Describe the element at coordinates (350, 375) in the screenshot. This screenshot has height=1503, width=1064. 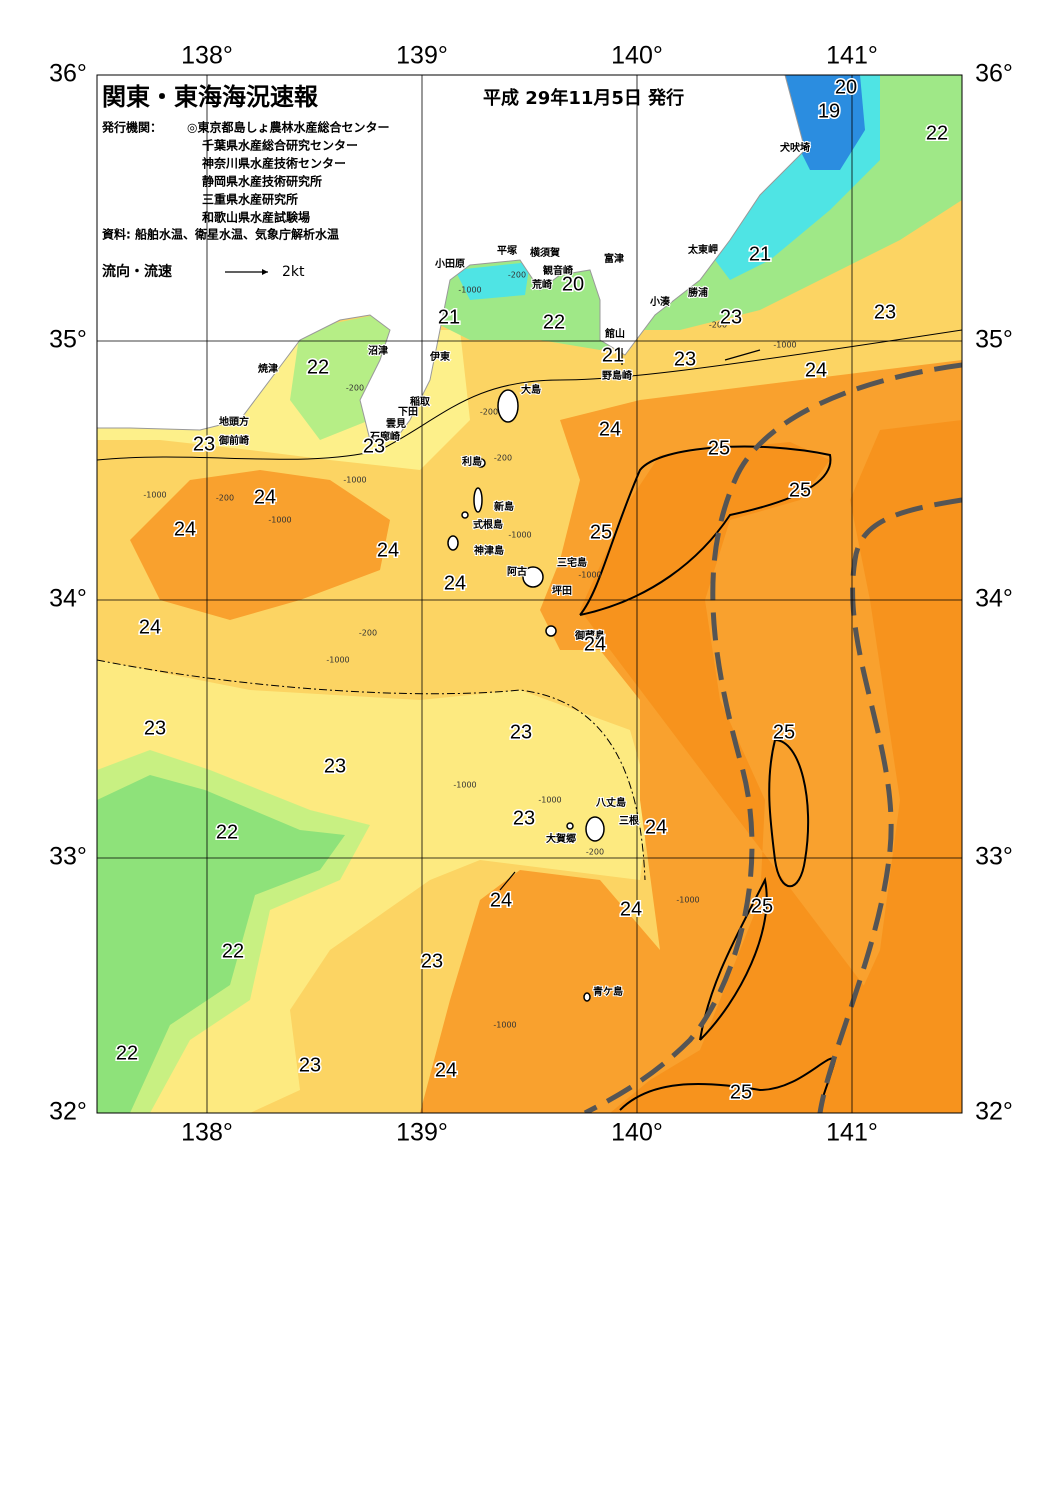
I see `zone-22-suruga` at that location.